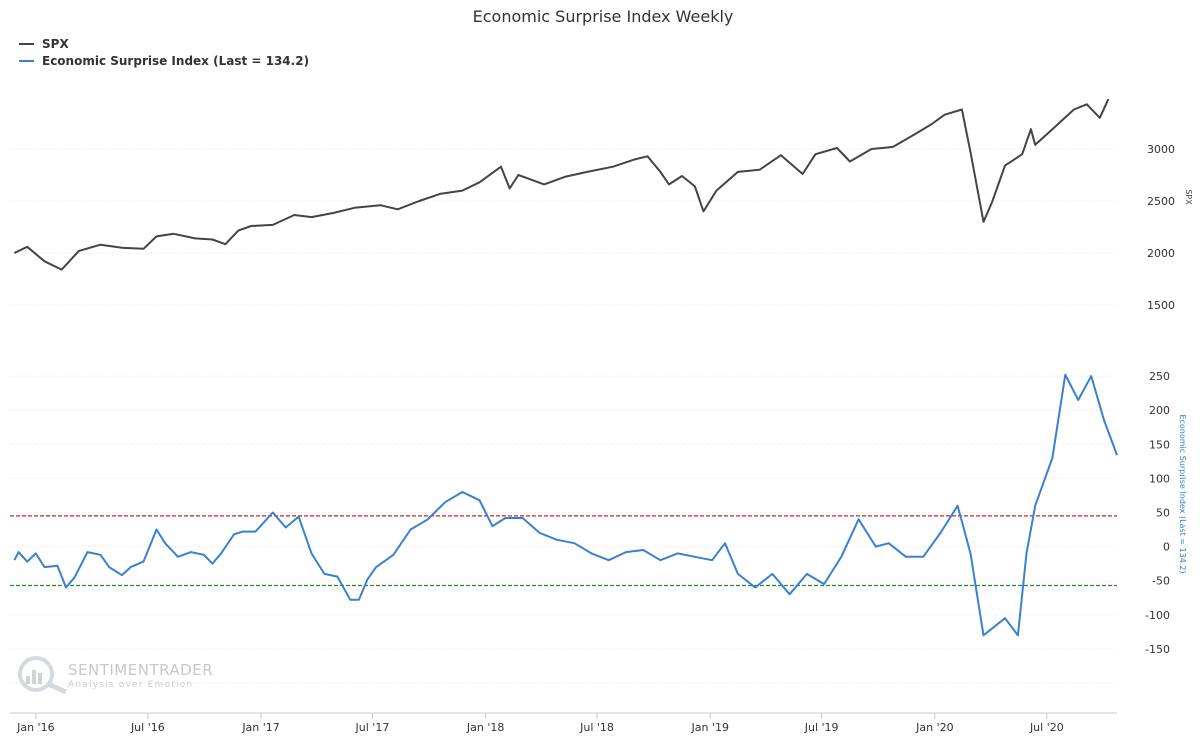 This screenshot has height=750, width=1200. What do you see at coordinates (1161, 201) in the screenshot?
I see `y-tick-label: 2500` at bounding box center [1161, 201].